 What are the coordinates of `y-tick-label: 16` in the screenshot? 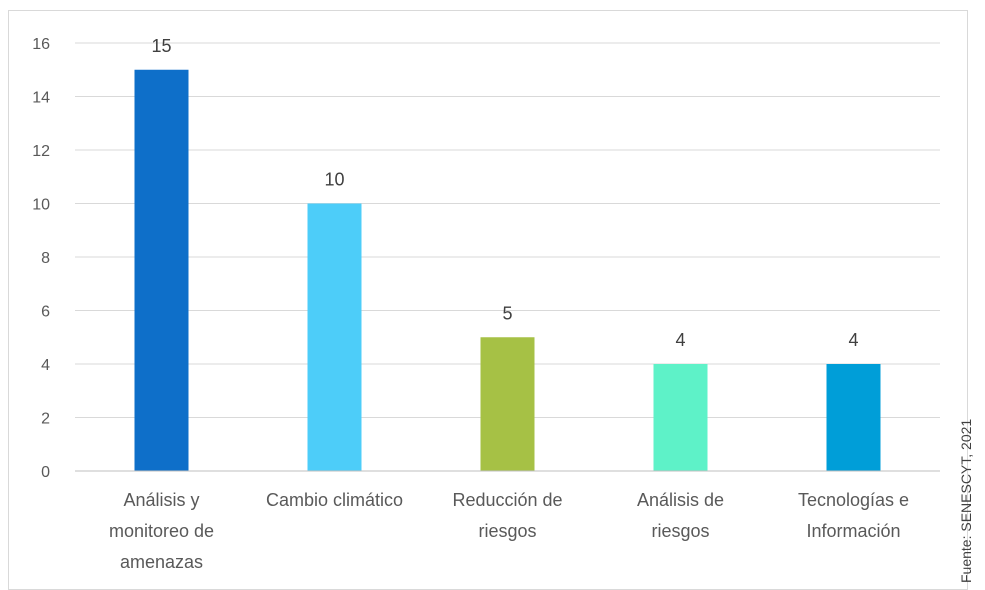 It's located at (41, 44).